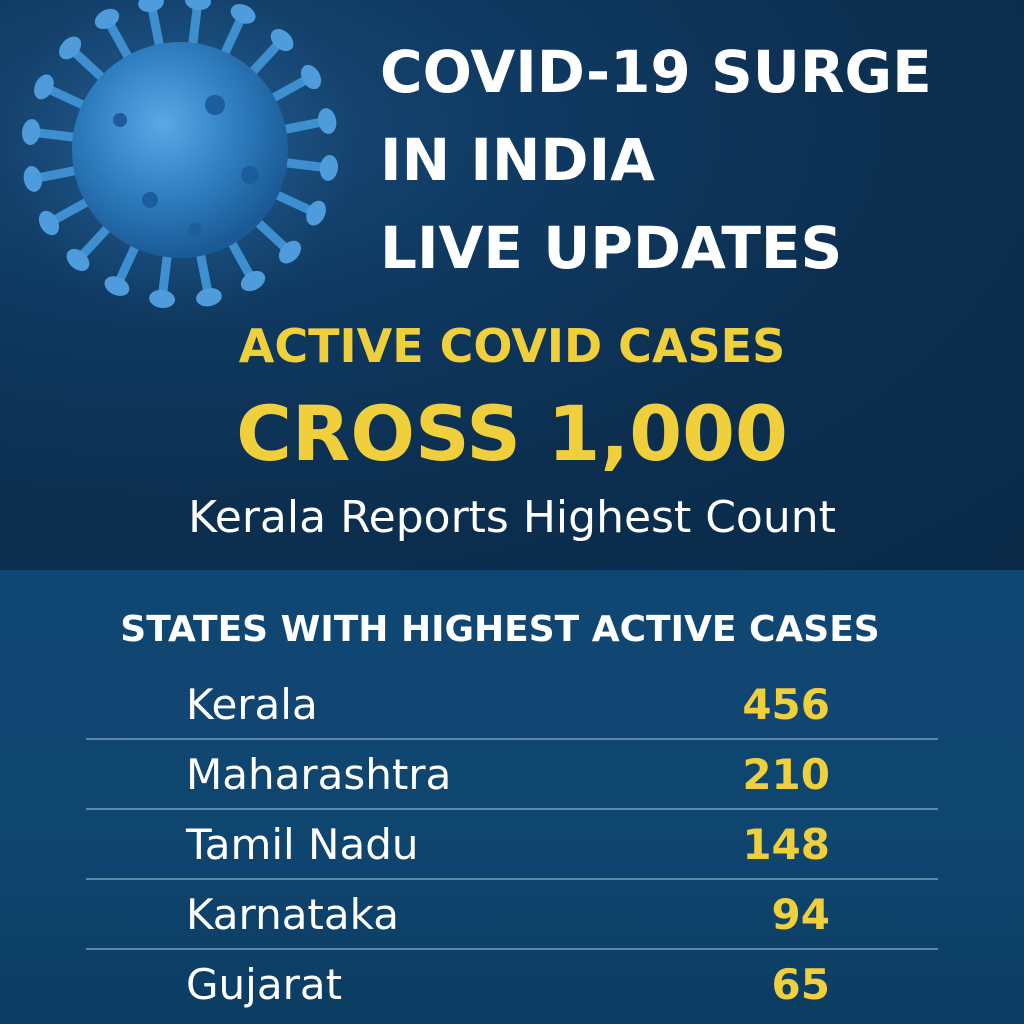 The width and height of the screenshot is (1024, 1024). I want to click on highlight-line-1: ACTIVE COVID CASES, so click(512, 346).